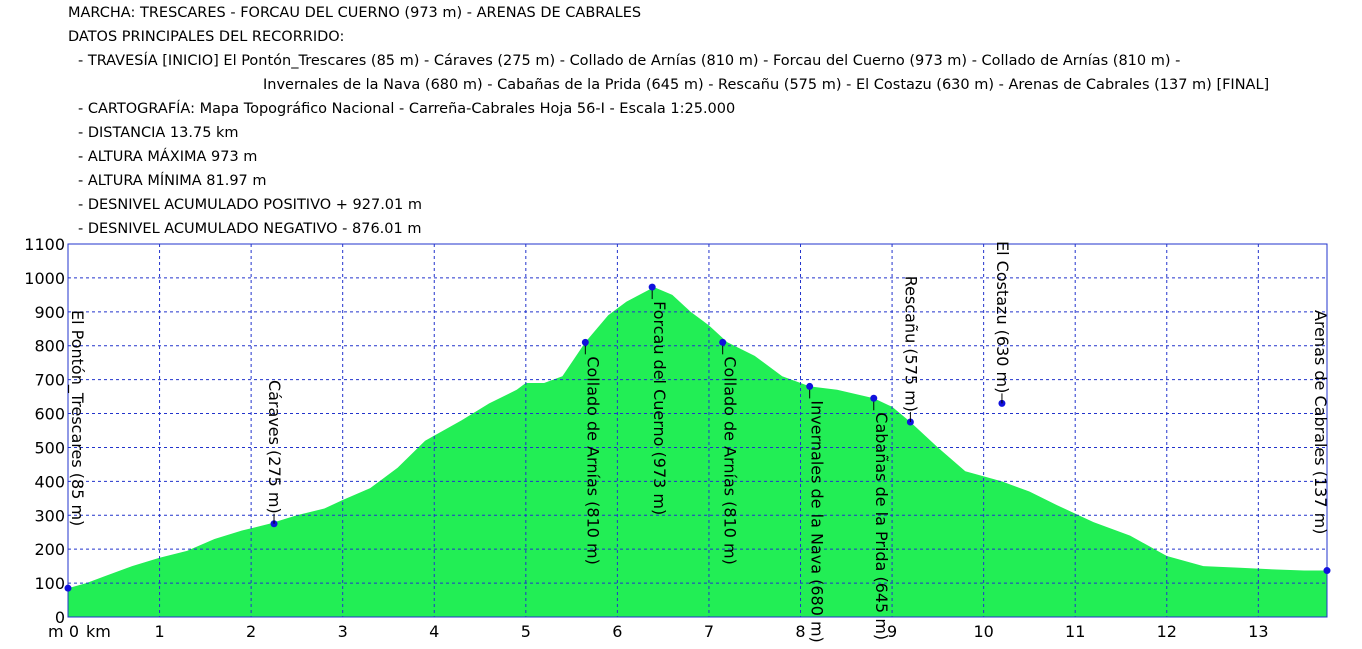  Describe the element at coordinates (526, 631) in the screenshot. I see `x-tick-label: 5` at that location.